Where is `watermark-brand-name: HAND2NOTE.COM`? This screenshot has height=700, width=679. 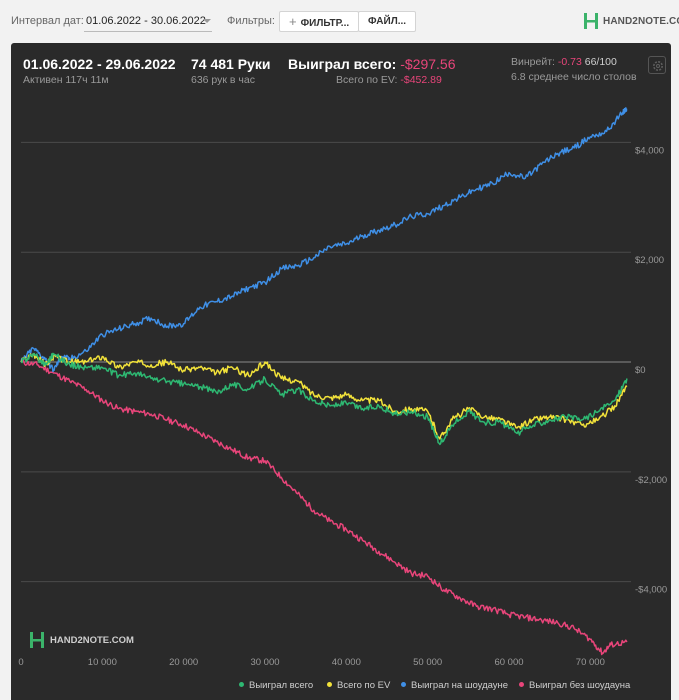
watermark-brand-name: HAND2NOTE.COM is located at coordinates (92, 640).